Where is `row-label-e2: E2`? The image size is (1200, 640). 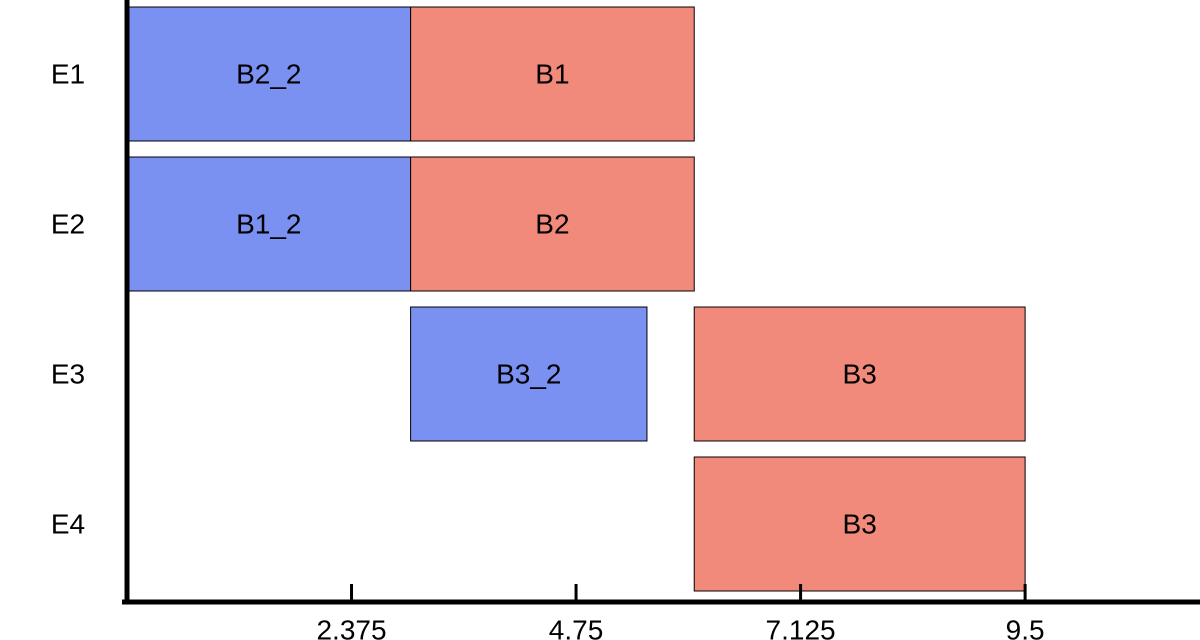
row-label-e2: E2 is located at coordinates (68, 224).